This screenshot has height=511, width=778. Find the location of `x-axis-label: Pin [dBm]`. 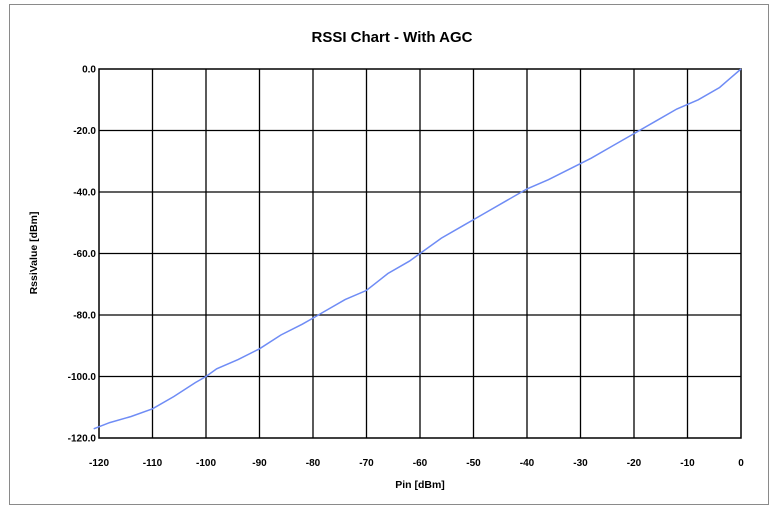

x-axis-label: Pin [dBm] is located at coordinates (420, 485).